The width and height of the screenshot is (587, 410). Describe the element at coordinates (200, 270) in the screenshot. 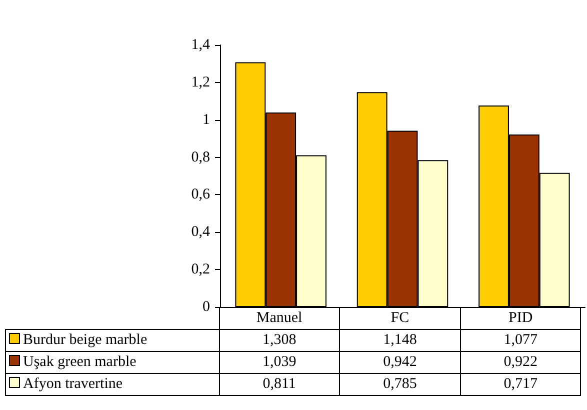

I see `y-tick-label: 0,2` at that location.